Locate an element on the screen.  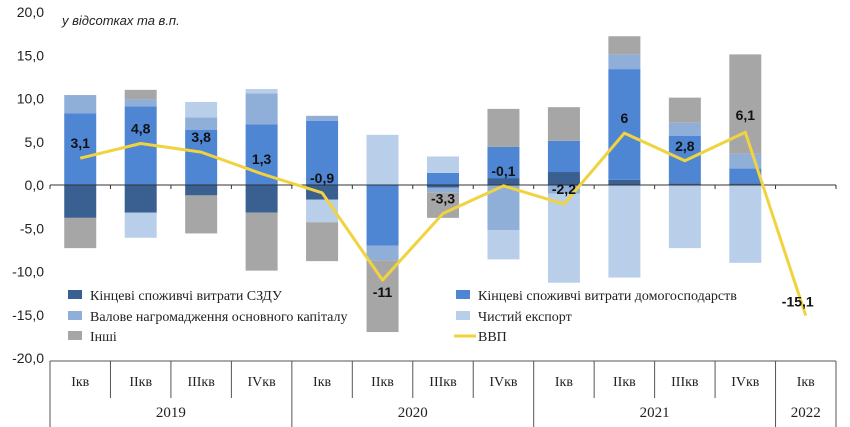
gdp-data-label: -11 is located at coordinates (383, 292).